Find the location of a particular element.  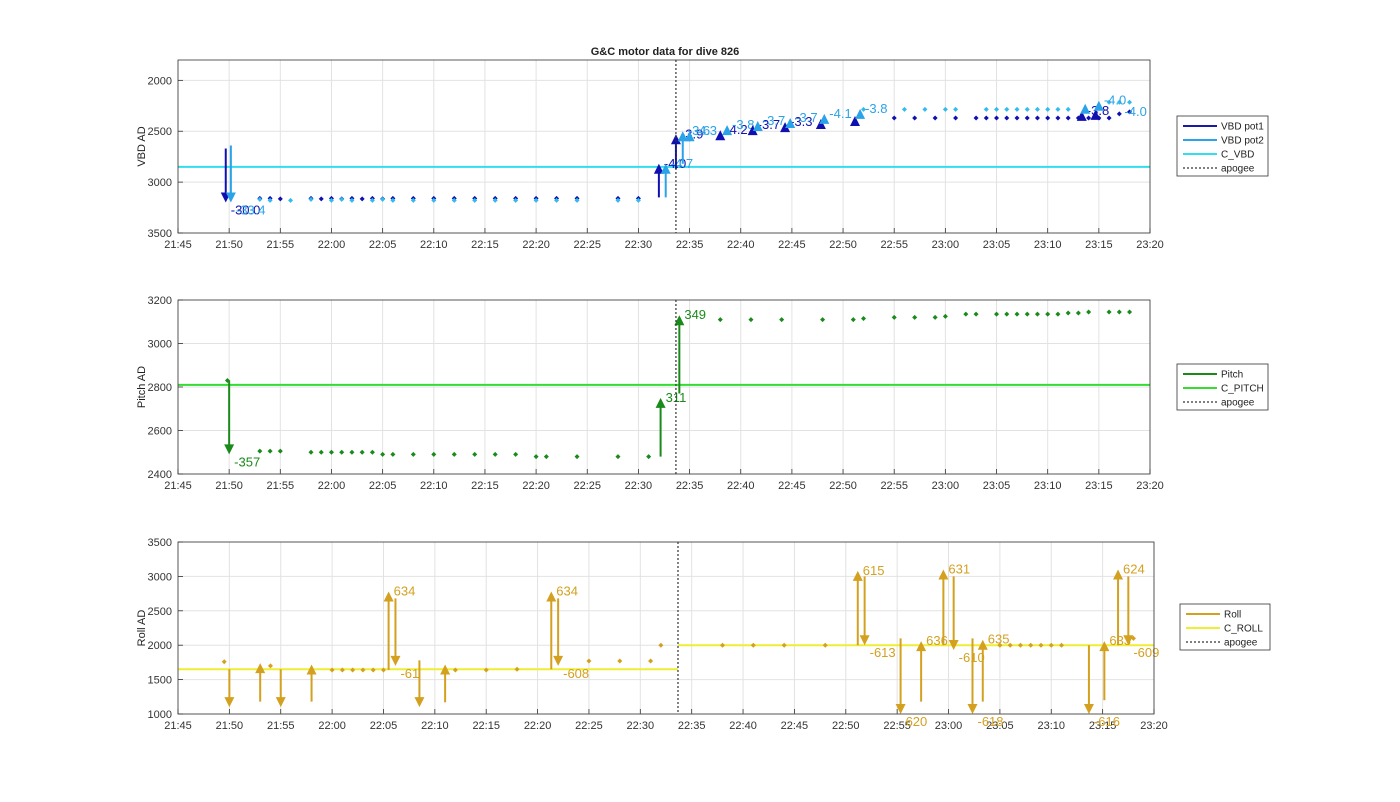

x-tick-label: 22:35 is located at coordinates (690, 486).